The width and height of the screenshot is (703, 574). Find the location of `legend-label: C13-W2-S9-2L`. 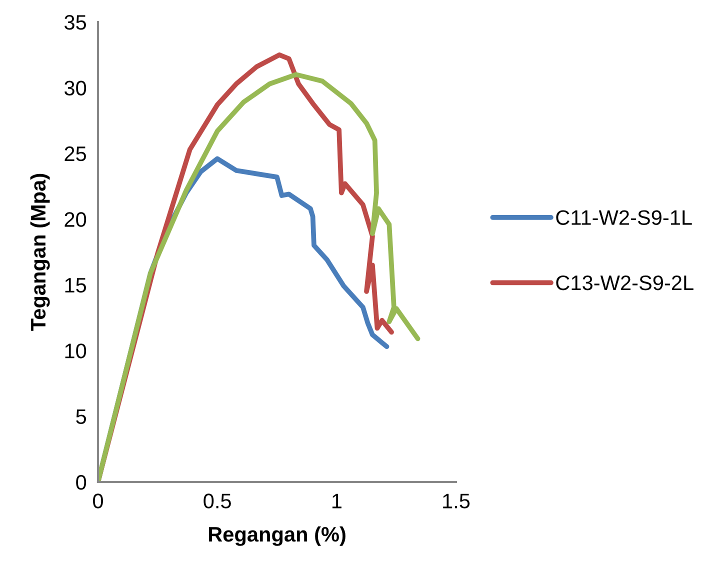

legend-label: C13-W2-S9-2L is located at coordinates (625, 282).